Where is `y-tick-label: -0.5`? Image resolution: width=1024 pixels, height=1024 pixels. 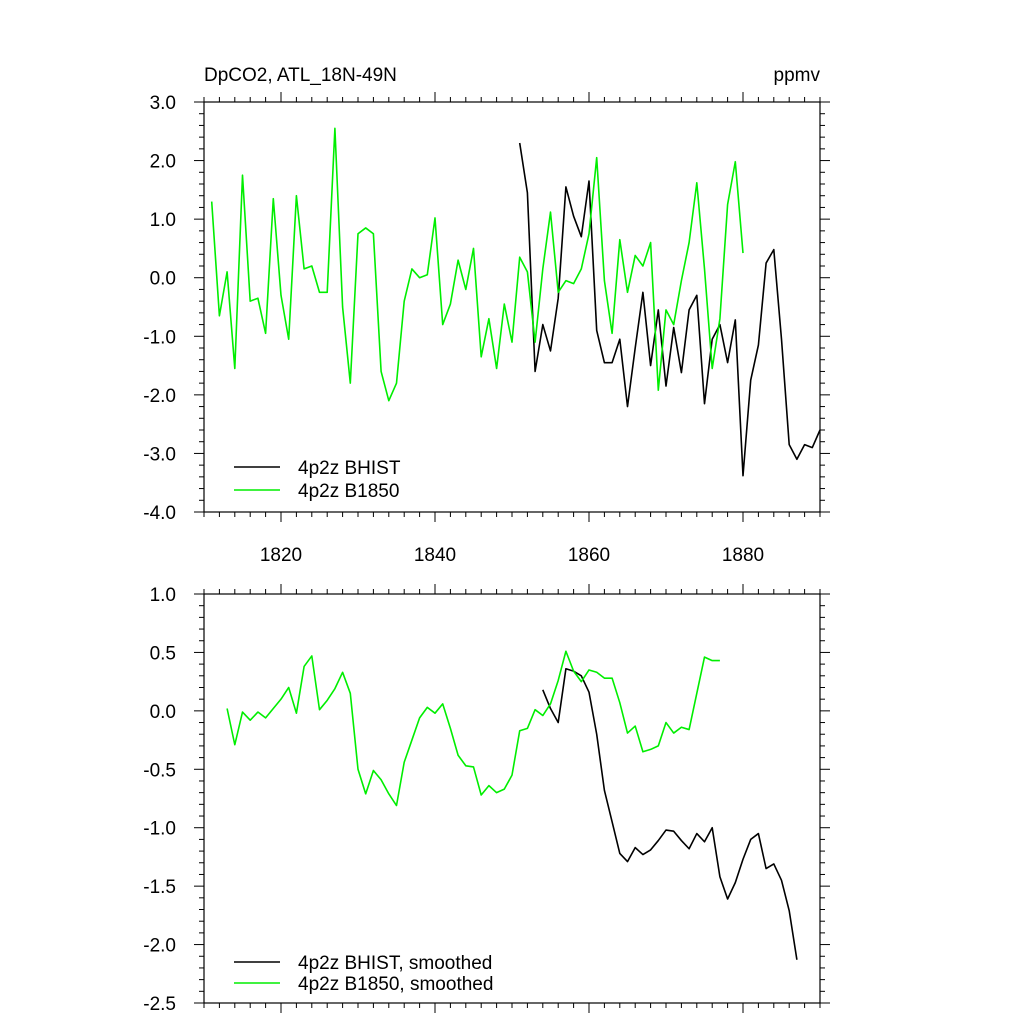
y-tick-label: -0.5 is located at coordinates (159, 770).